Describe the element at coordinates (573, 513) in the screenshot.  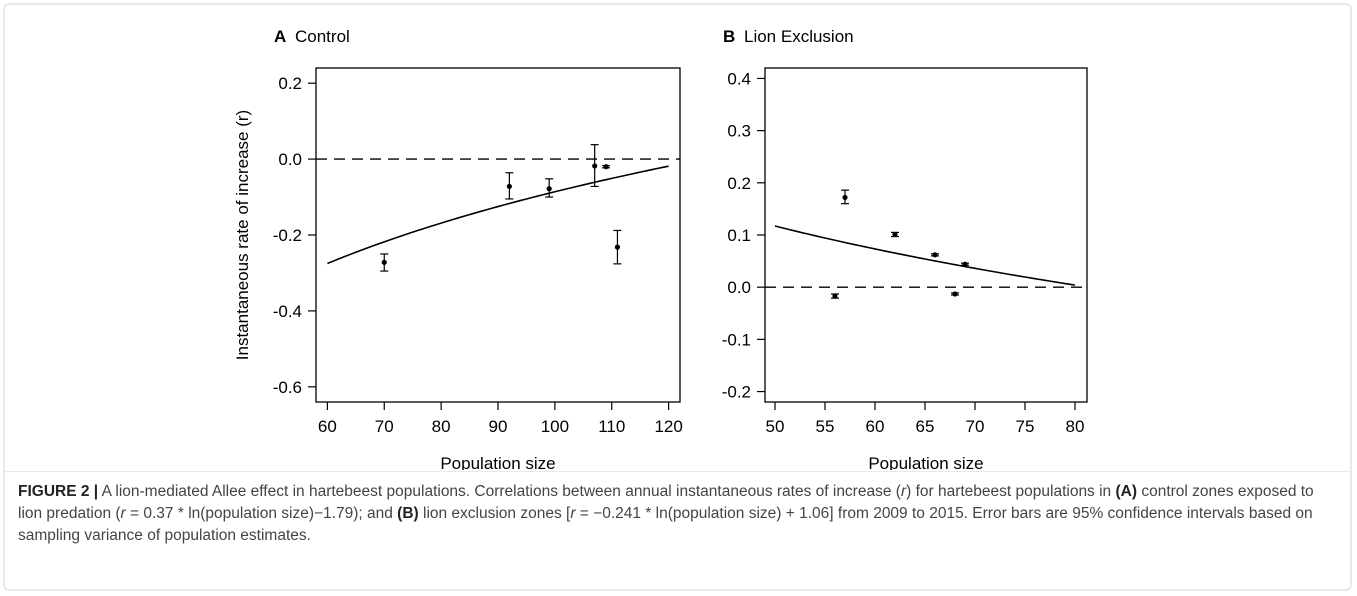
I see `caption-var-r-3: r` at that location.